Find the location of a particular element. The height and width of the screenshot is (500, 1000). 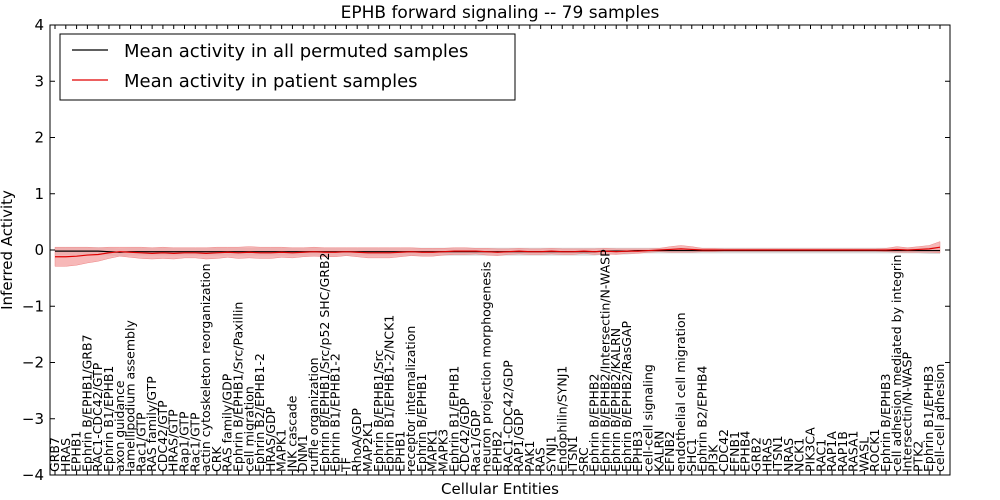

category-label: CDC42/GDP is located at coordinates (464, 434).